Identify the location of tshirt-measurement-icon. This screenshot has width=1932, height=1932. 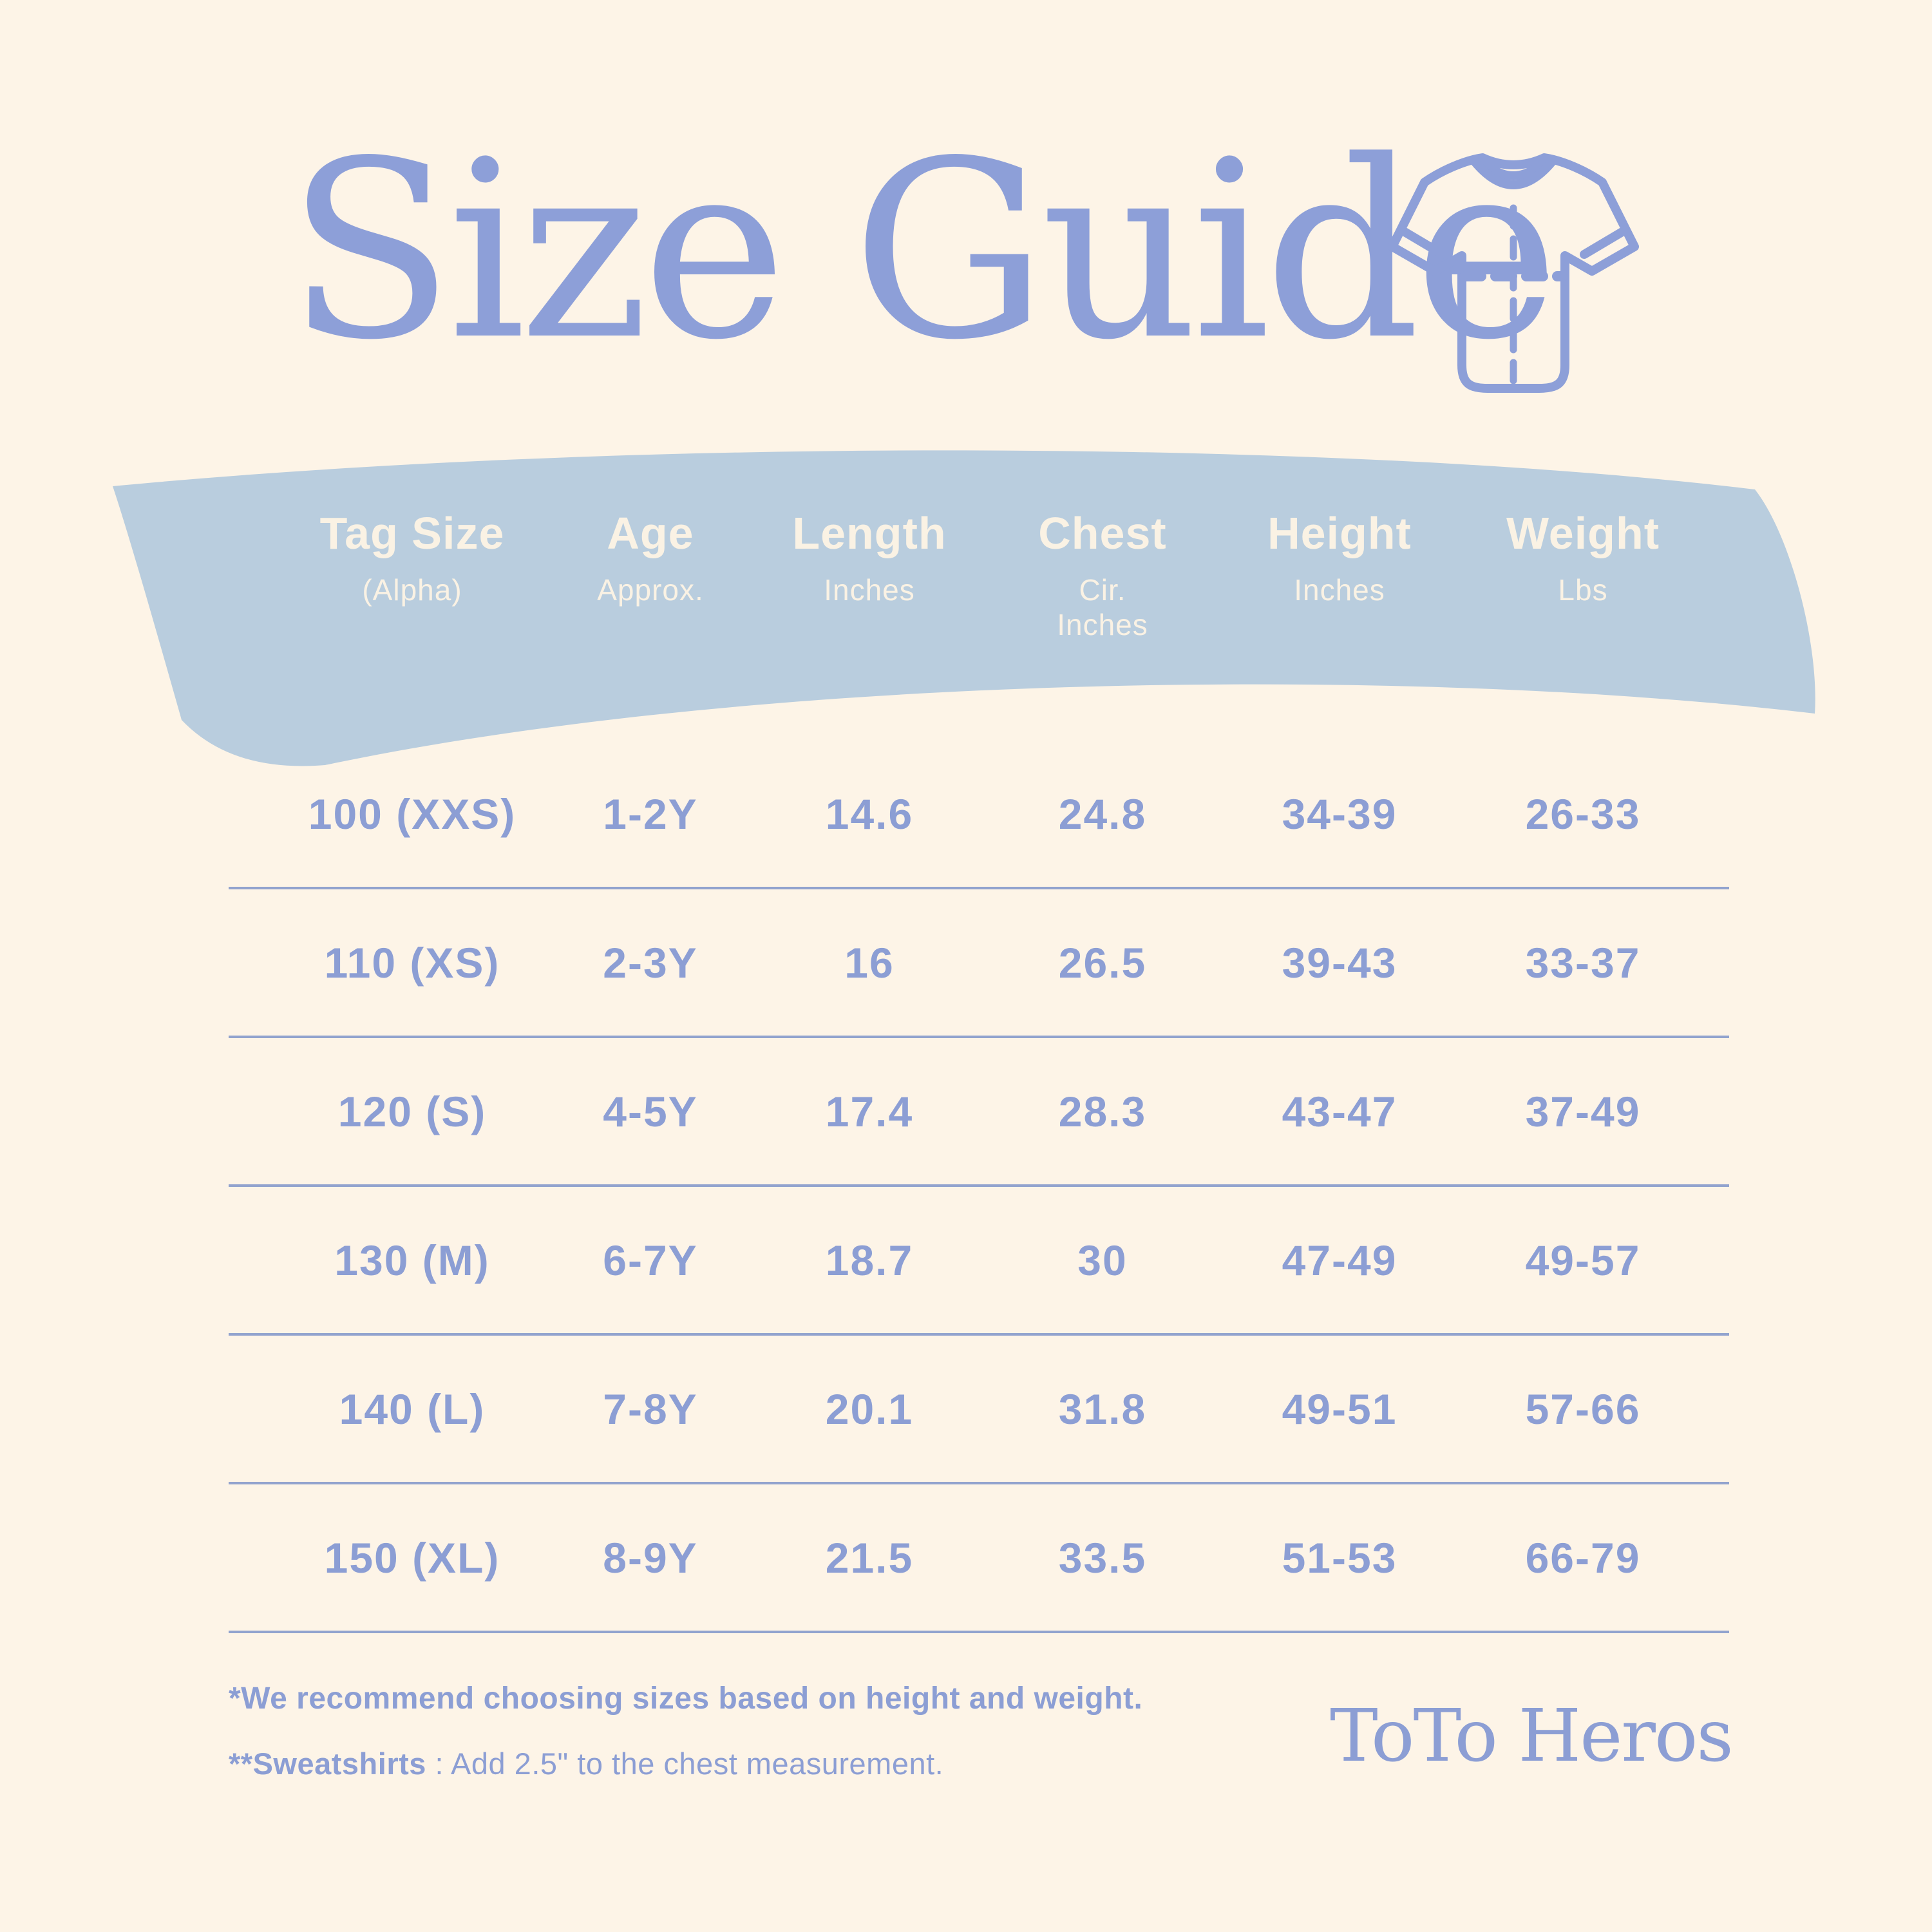
(1513, 273).